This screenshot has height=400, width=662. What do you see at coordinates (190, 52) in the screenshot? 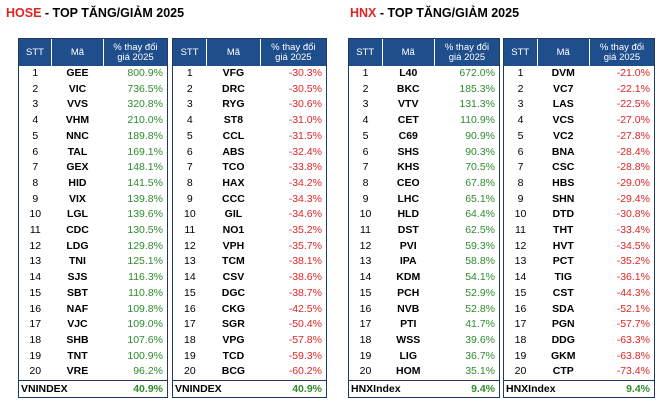
I see `header-stt: STT` at bounding box center [190, 52].